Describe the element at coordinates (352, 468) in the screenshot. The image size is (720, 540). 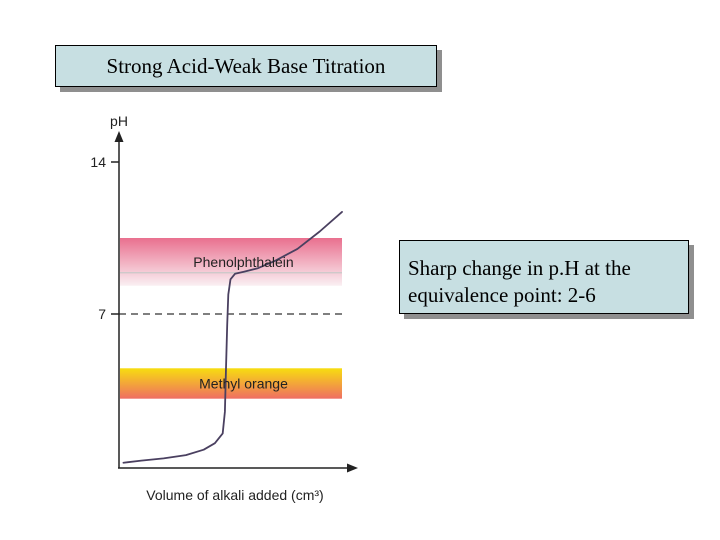
I see `x-axis-arrow` at that location.